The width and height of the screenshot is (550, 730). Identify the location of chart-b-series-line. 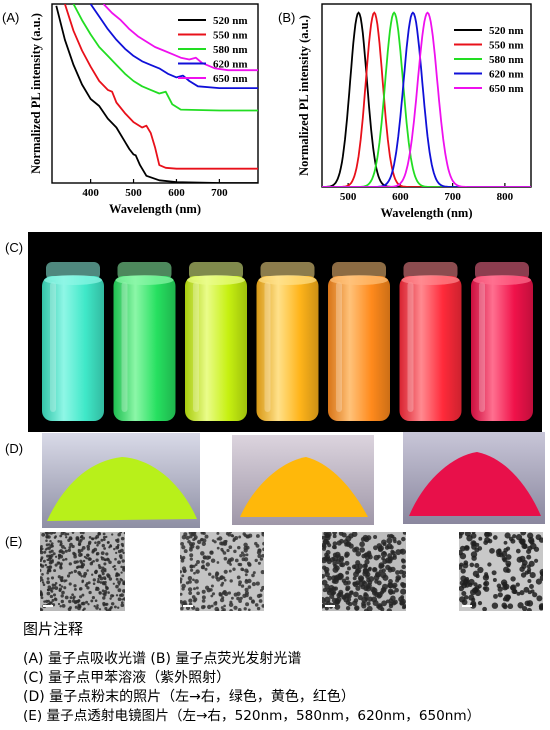
(426, 99).